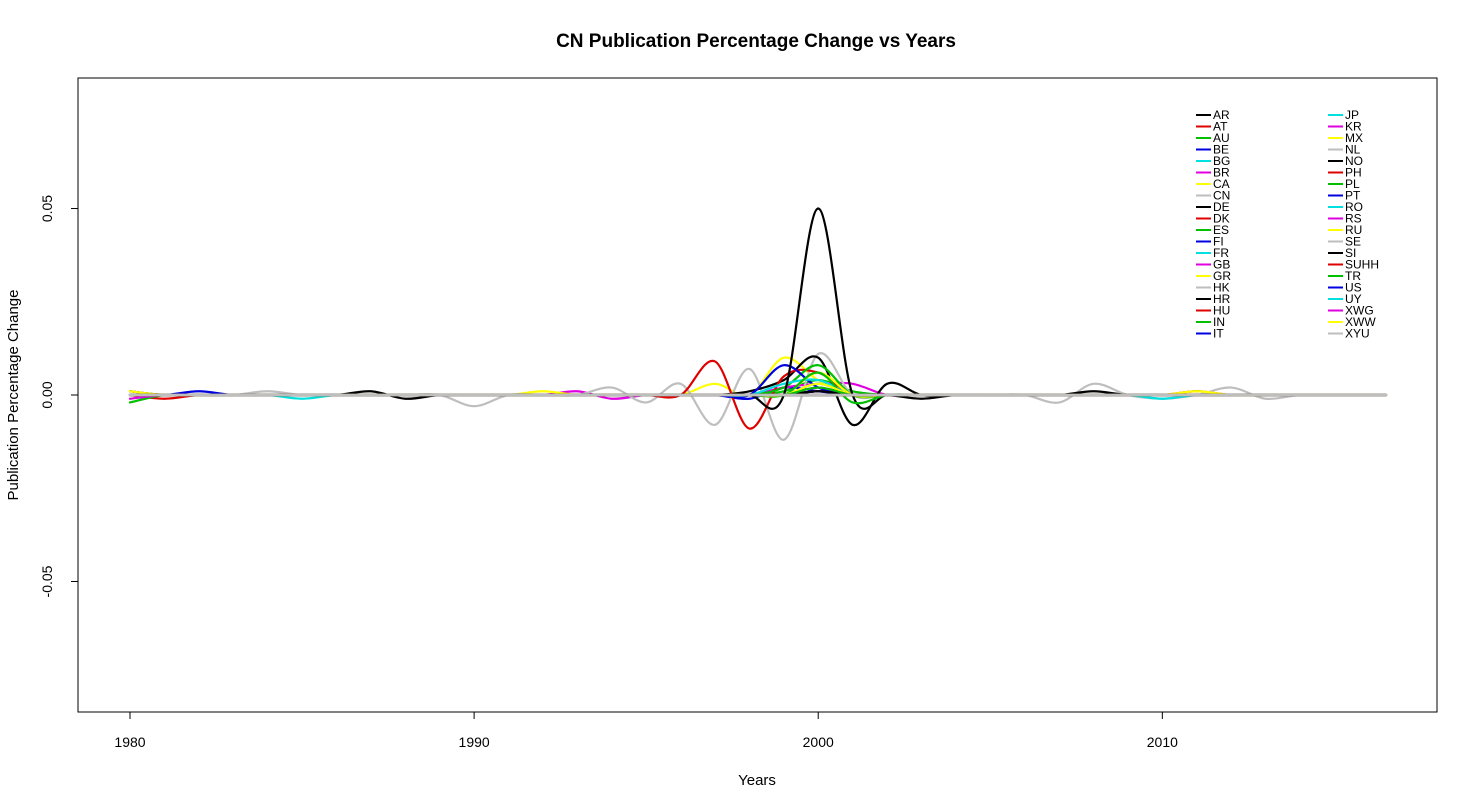 The width and height of the screenshot is (1477, 809). I want to click on legend-label-kr: KR, so click(1353, 127).